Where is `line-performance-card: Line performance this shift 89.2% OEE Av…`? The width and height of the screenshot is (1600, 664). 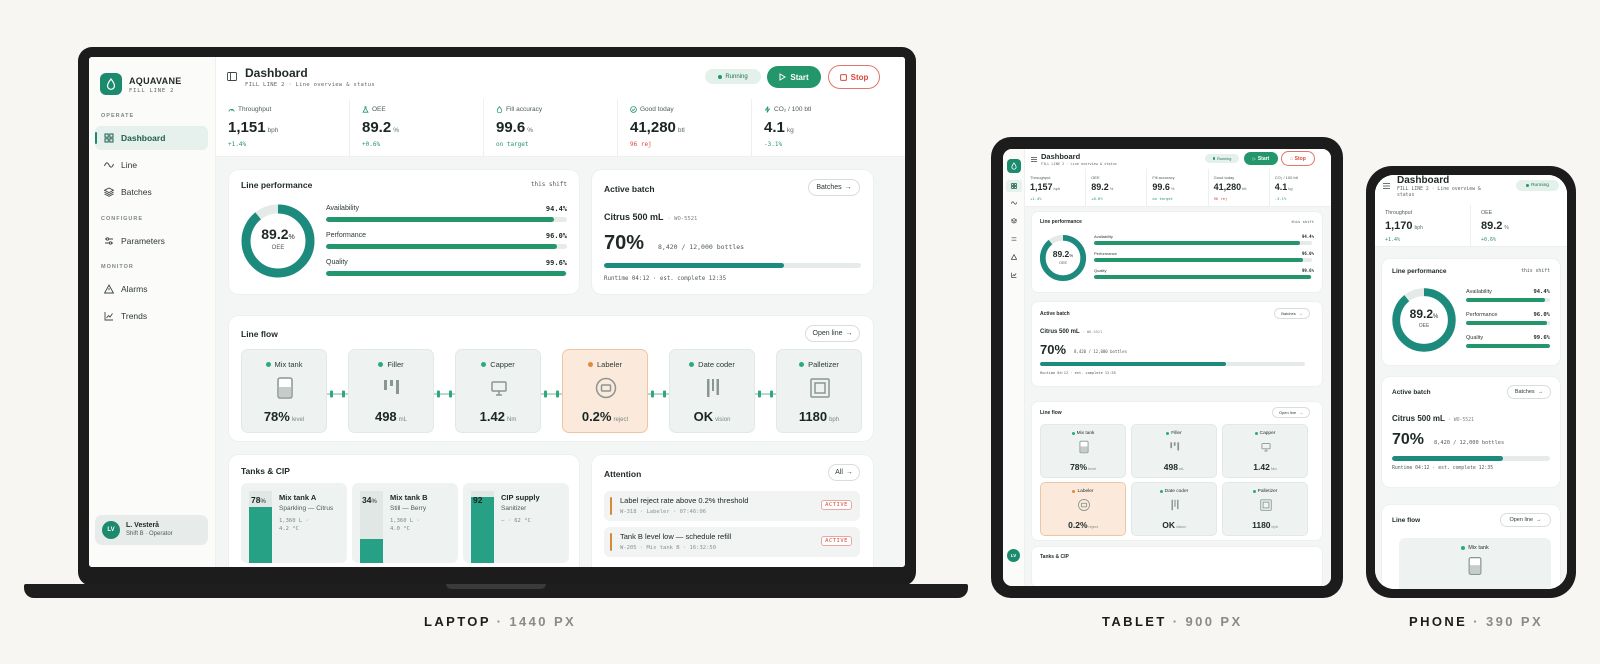
line-performance-card: Line performance this shift 89.2% OEE Av… is located at coordinates (1177, 252).